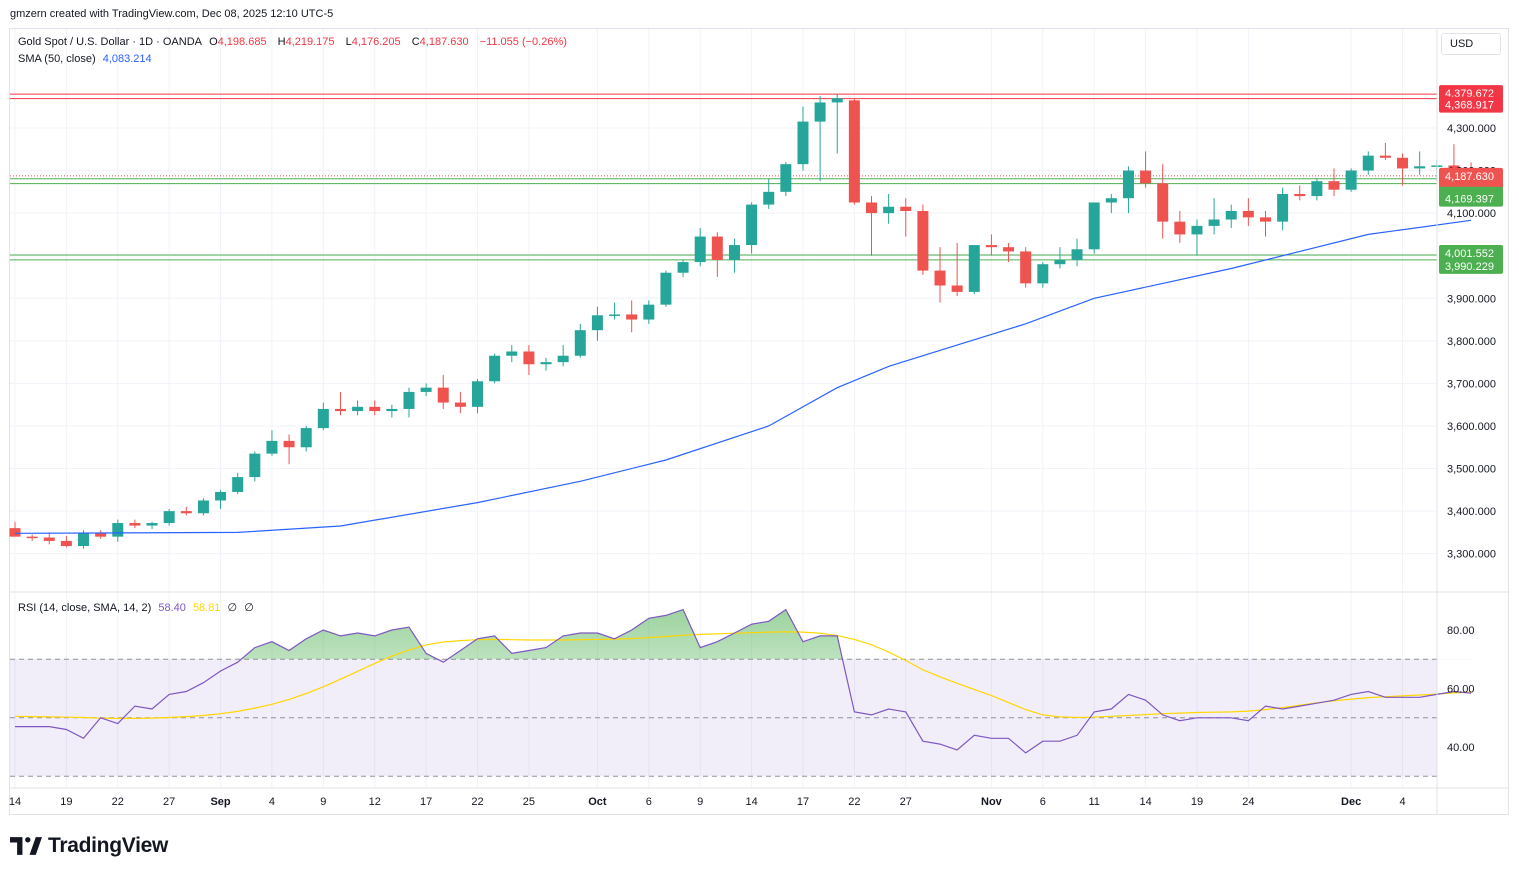 The image size is (1519, 875). I want to click on price-tick-label: 4,300.000, so click(1471, 129).